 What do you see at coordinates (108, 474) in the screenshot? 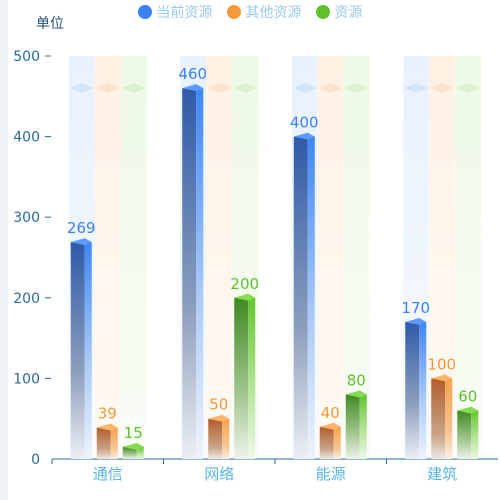
I see `x-tick-label: 通信` at bounding box center [108, 474].